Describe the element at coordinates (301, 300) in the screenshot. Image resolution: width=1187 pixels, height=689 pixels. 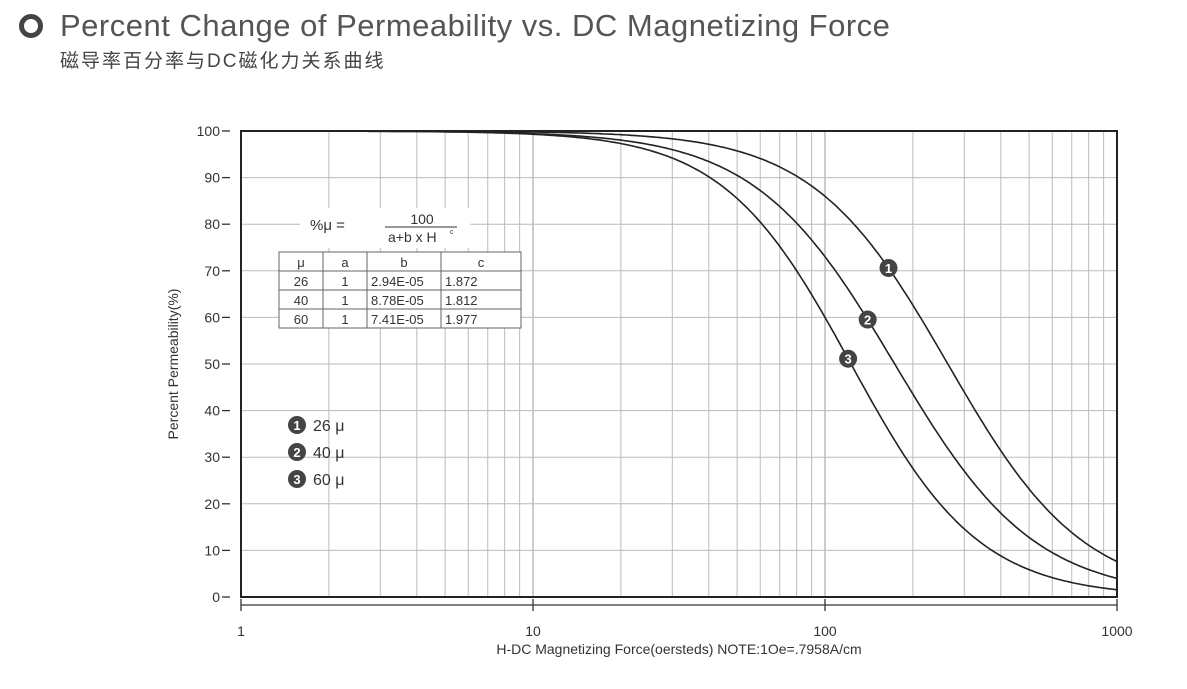
I see `table-cell: 40` at that location.